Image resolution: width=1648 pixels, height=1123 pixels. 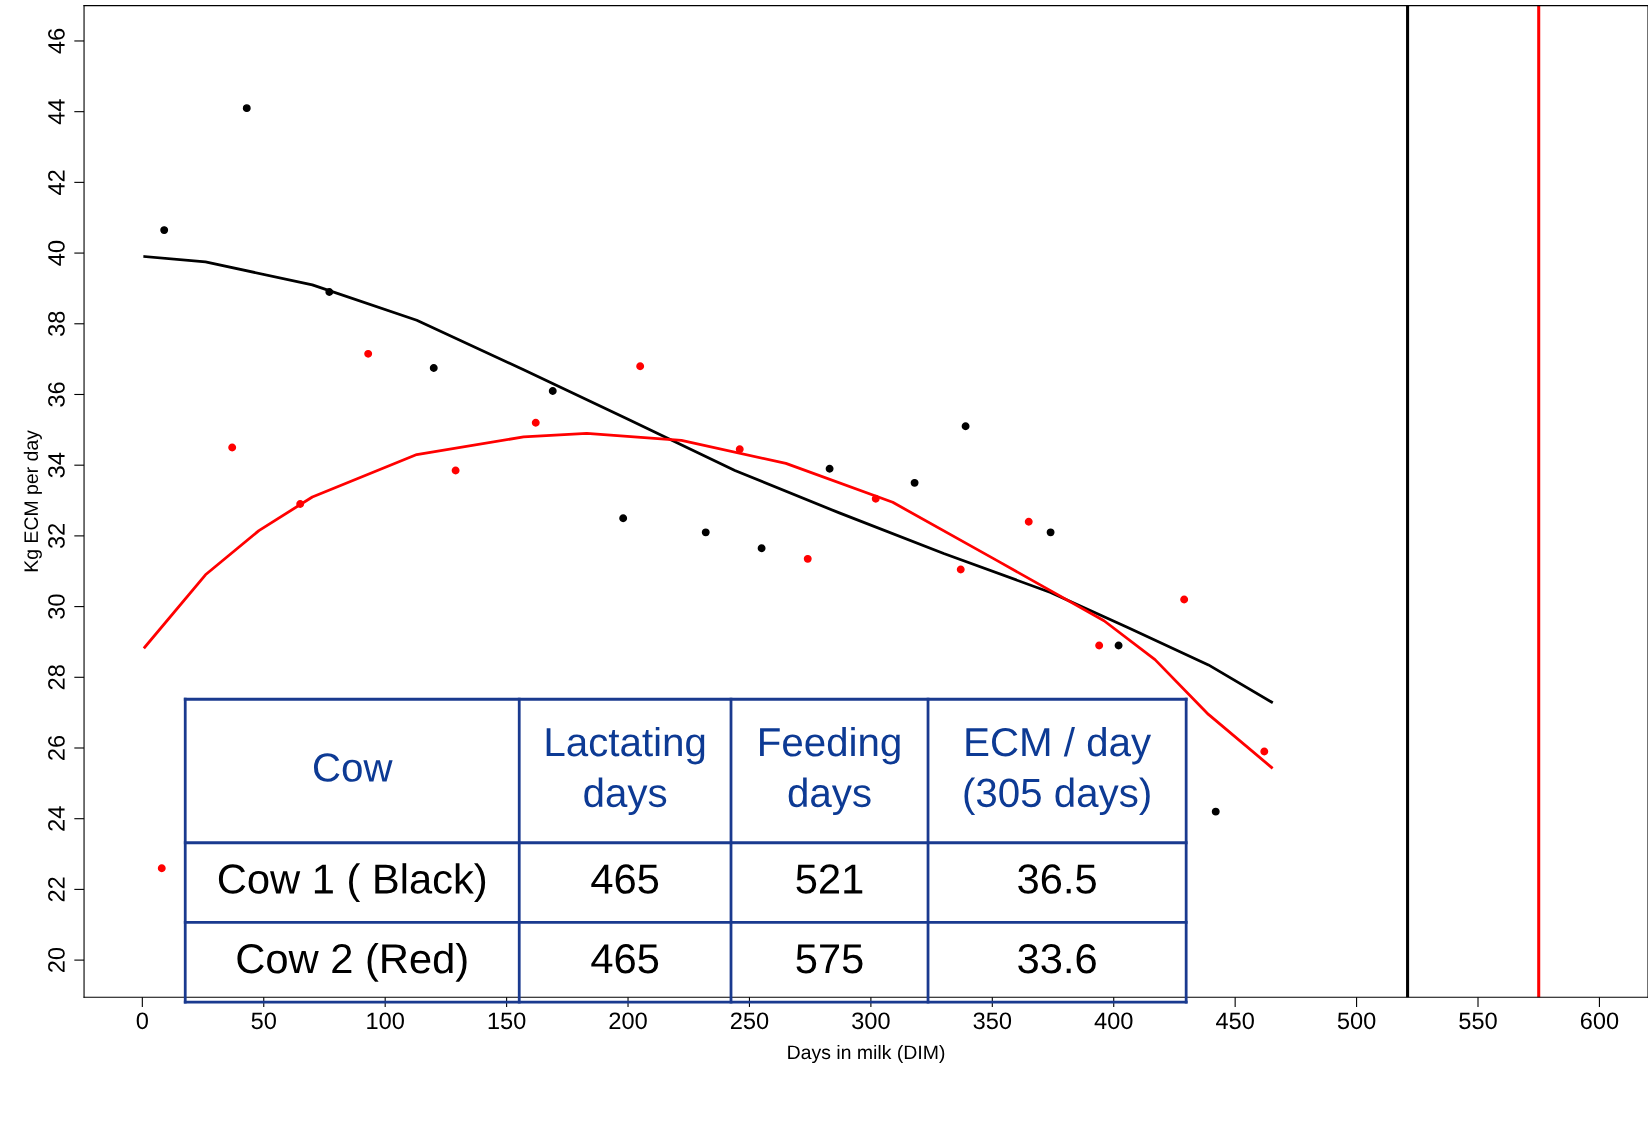 I want to click on y-tick-label: 46, so click(x=56, y=41).